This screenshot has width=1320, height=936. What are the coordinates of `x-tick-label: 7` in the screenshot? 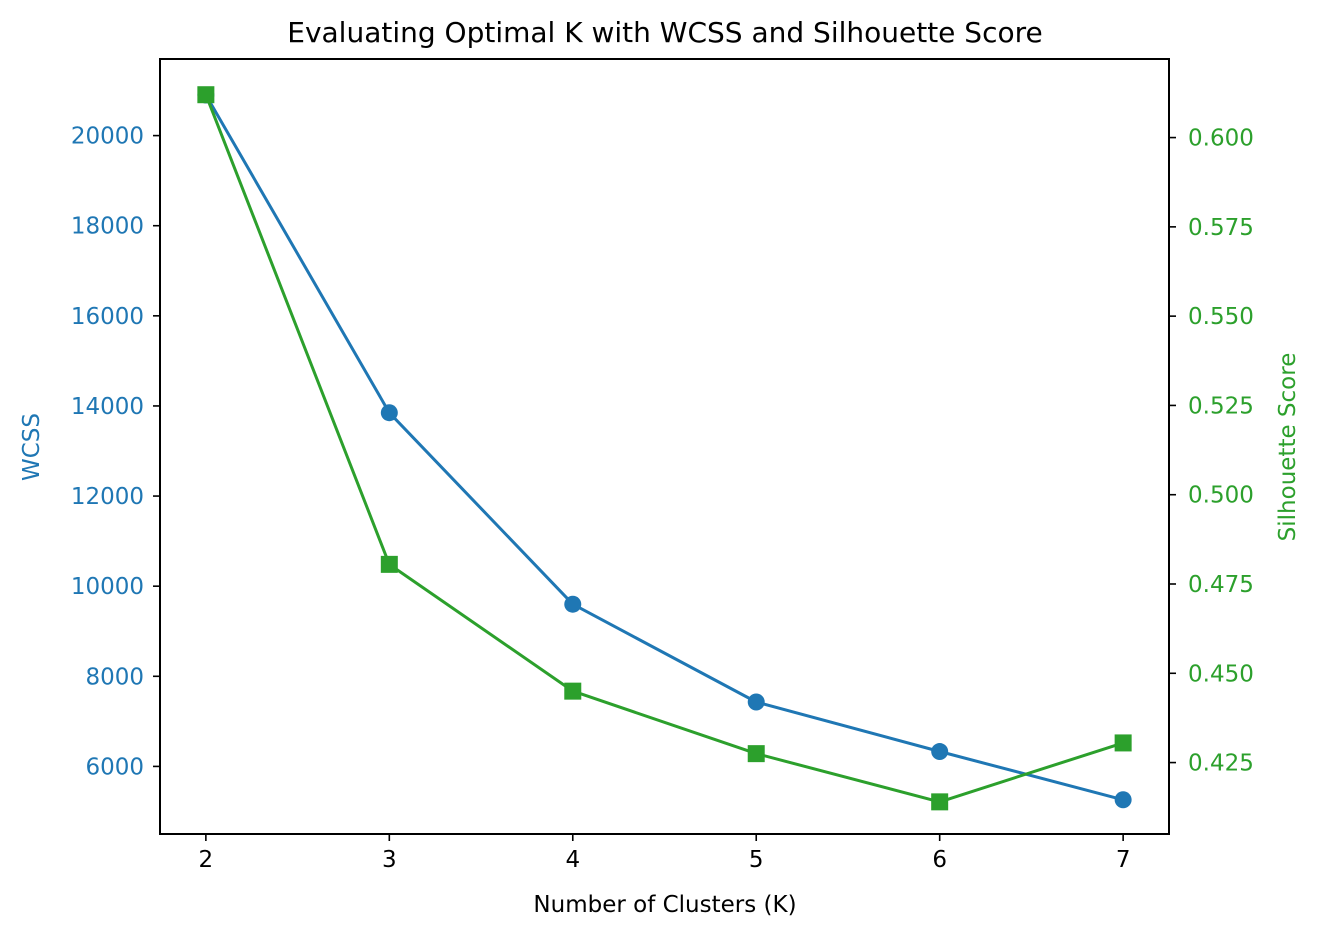 It's located at (1123, 860).